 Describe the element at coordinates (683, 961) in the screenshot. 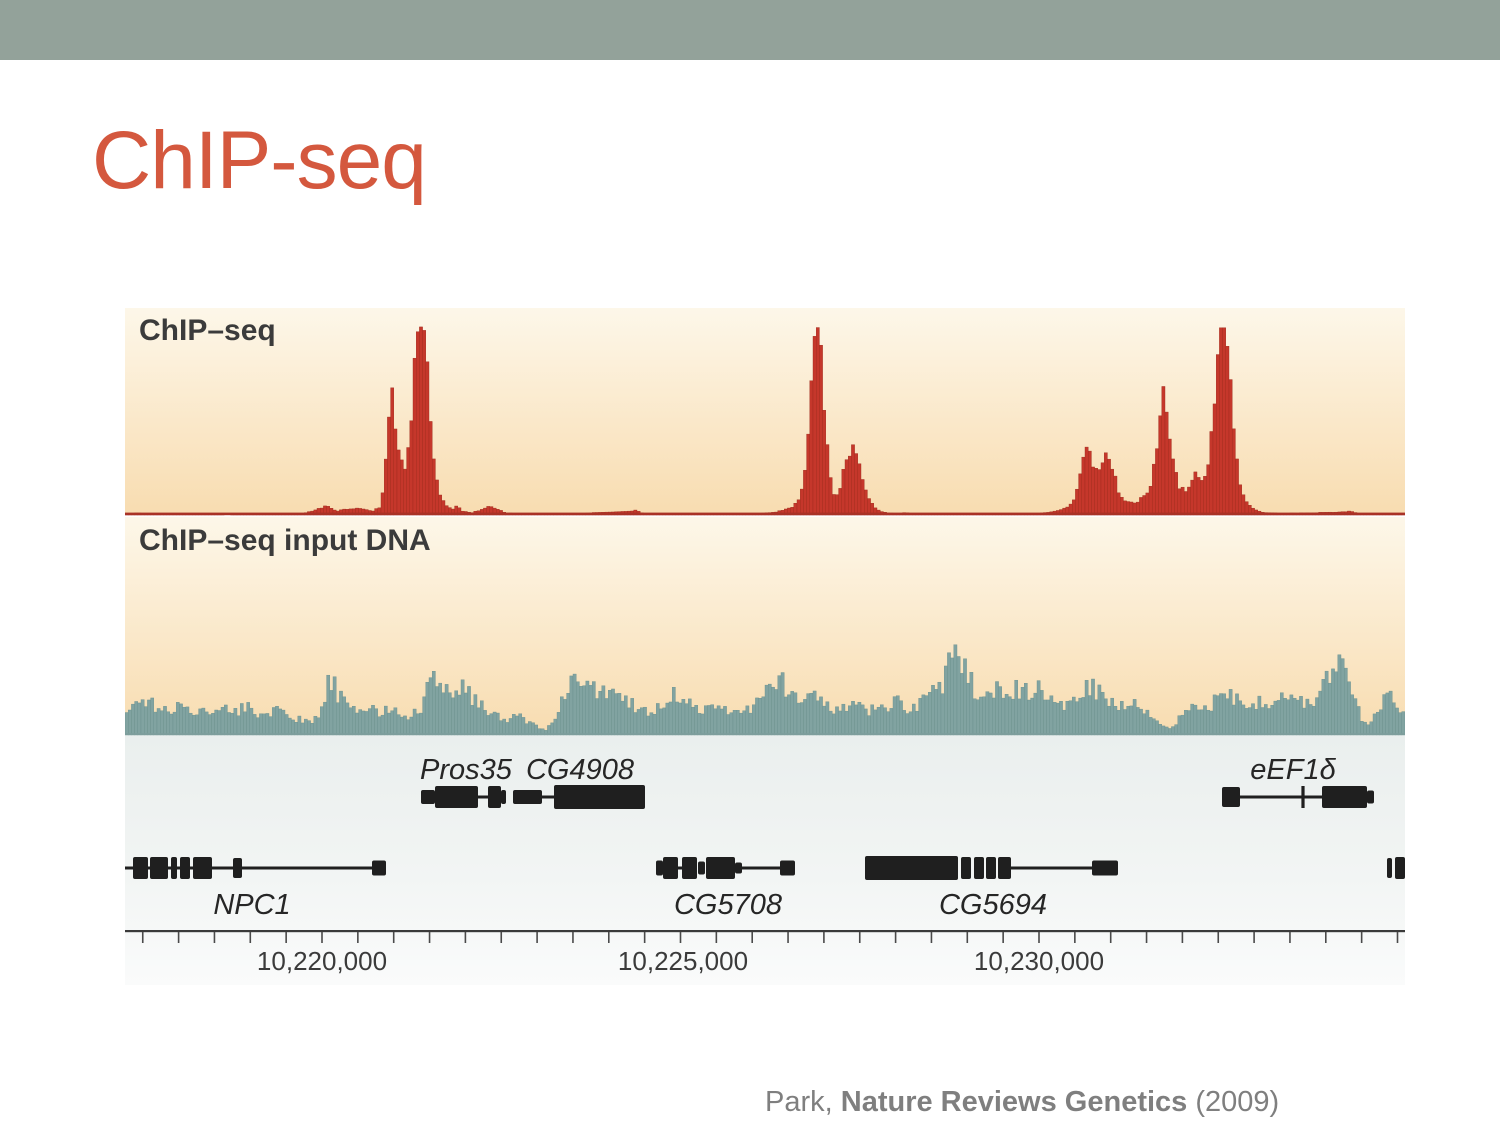

I see `svg-text: 10,225,000` at that location.